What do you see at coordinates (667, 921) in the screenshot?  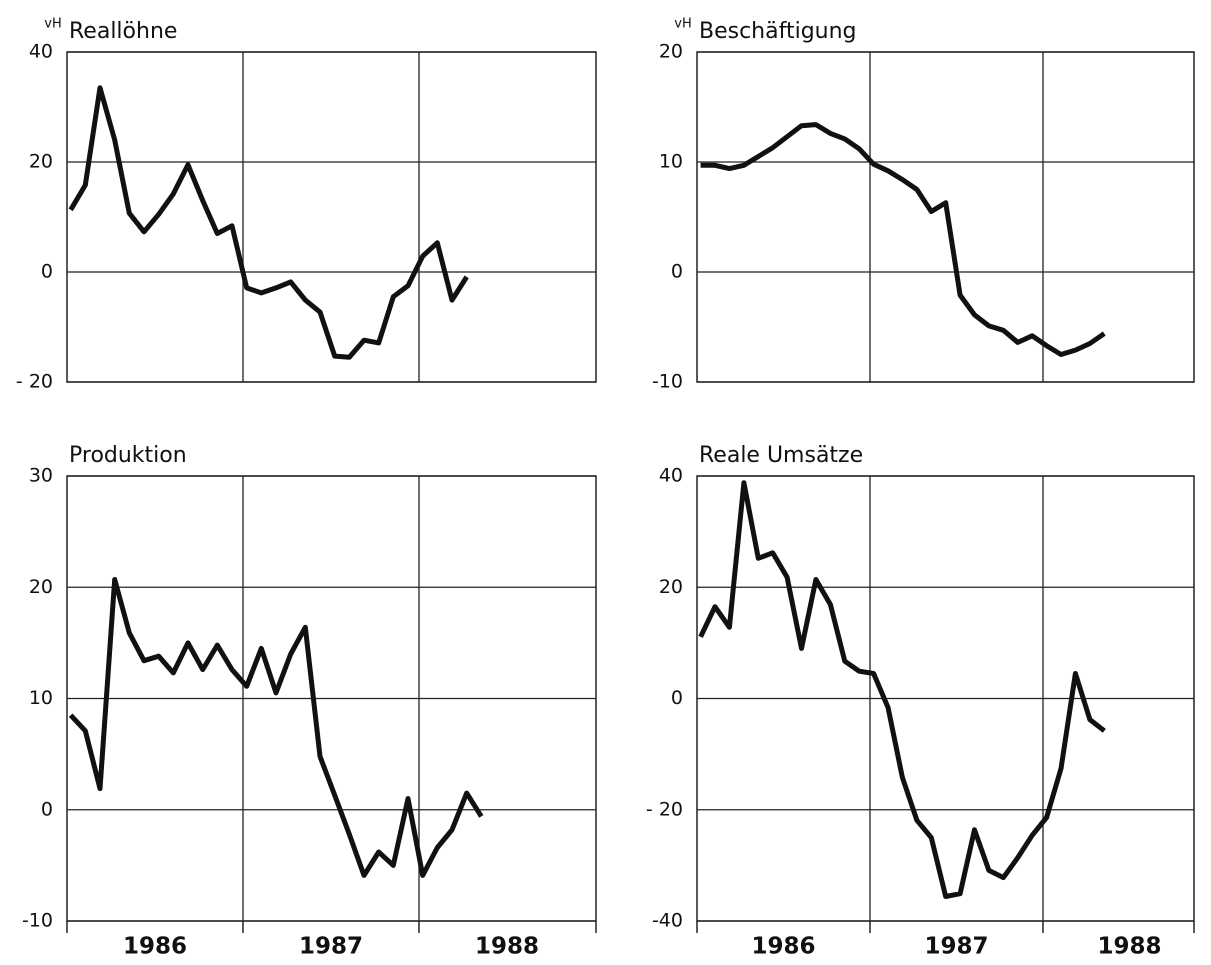 I see `y-tick-label: -40` at bounding box center [667, 921].